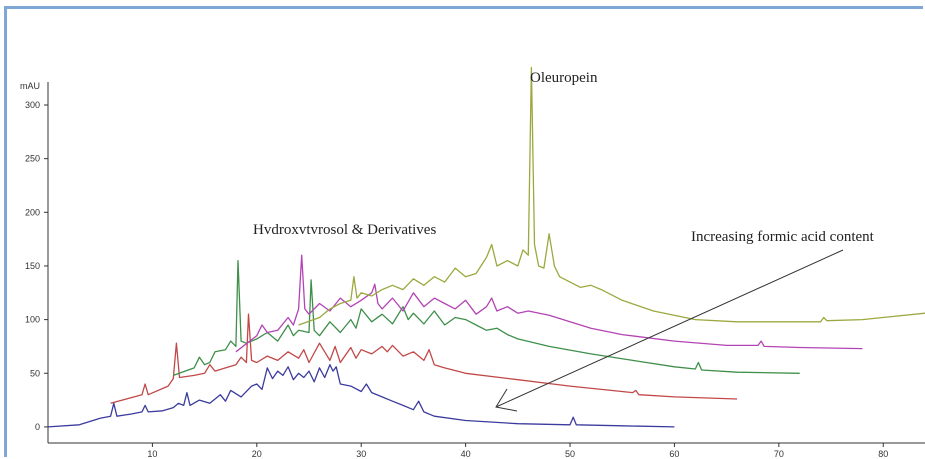 The height and width of the screenshot is (459, 925). Describe the element at coordinates (32, 266) in the screenshot. I see `y-tick-label: 150` at that location.